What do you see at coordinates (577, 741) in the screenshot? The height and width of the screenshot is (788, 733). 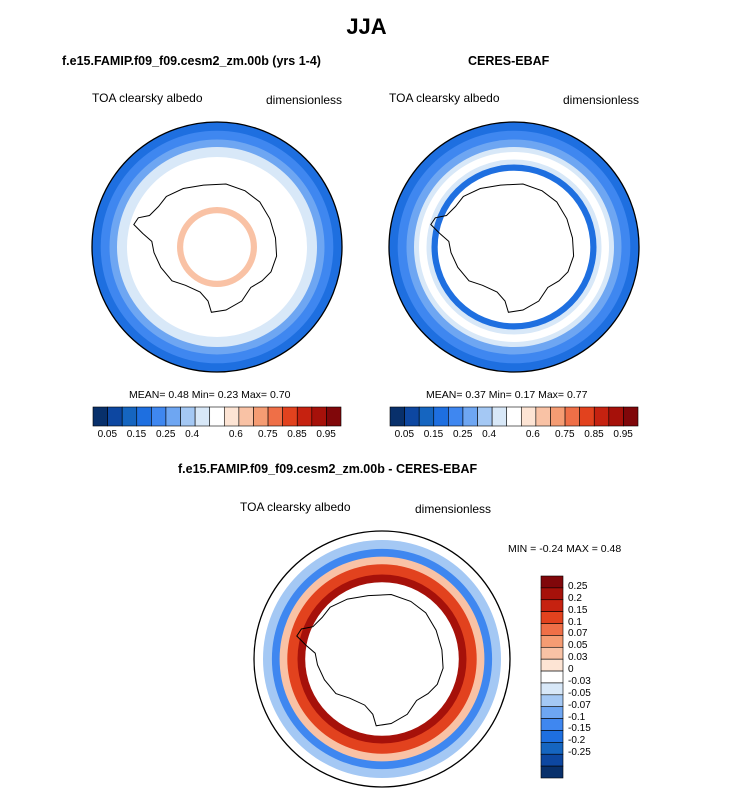 I see `colorbar3-tick-label: -0.2` at bounding box center [577, 741].